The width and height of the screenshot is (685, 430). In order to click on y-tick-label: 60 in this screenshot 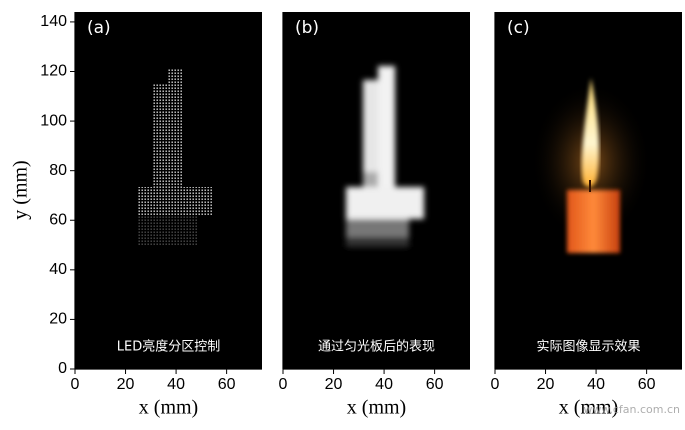, I will do `click(58, 219)`.